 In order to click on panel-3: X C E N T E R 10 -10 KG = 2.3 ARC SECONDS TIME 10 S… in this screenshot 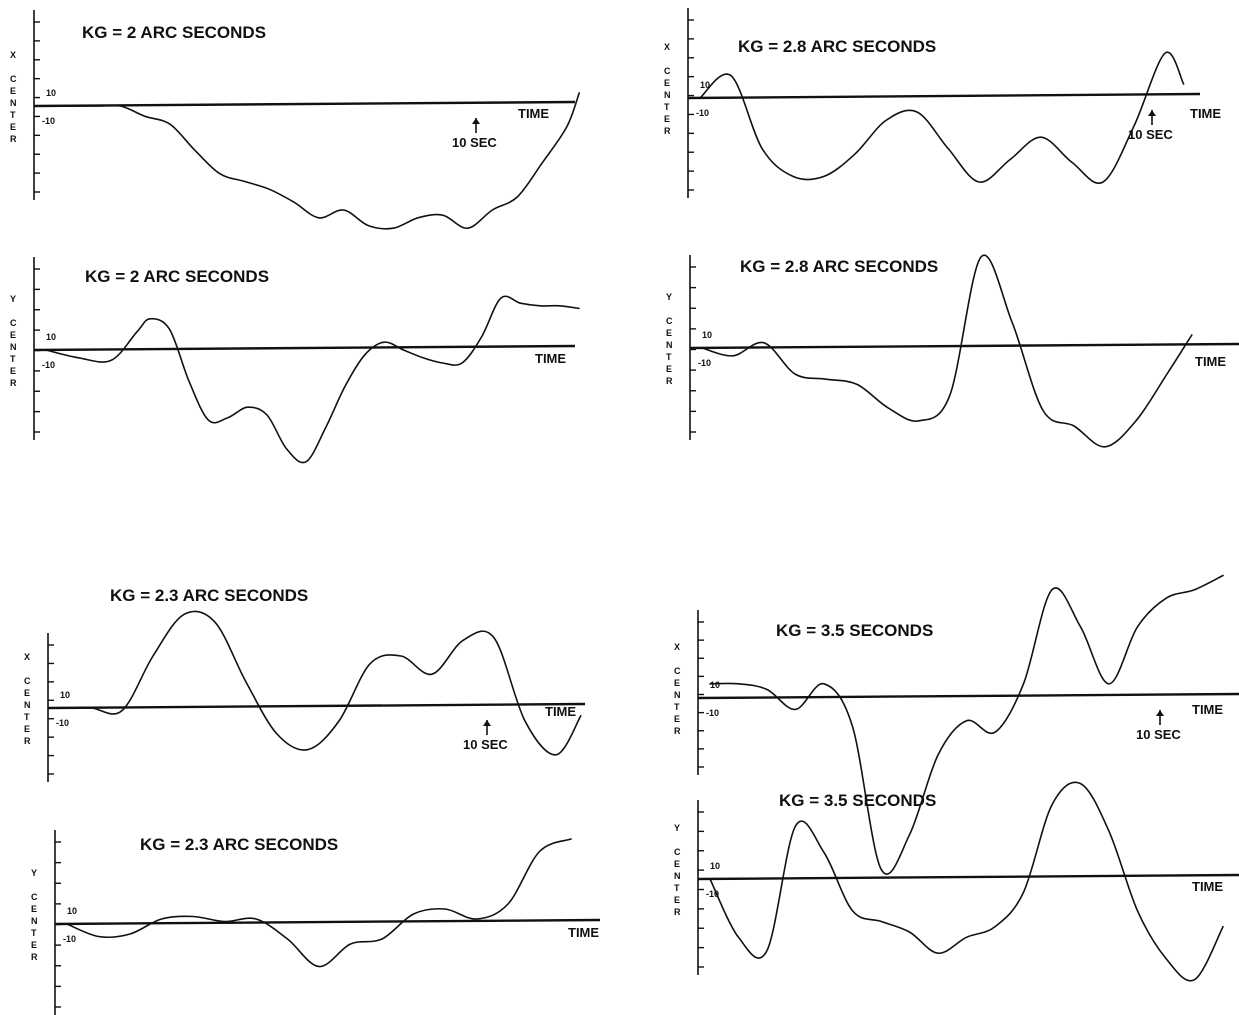, I will do `click(305, 684)`.